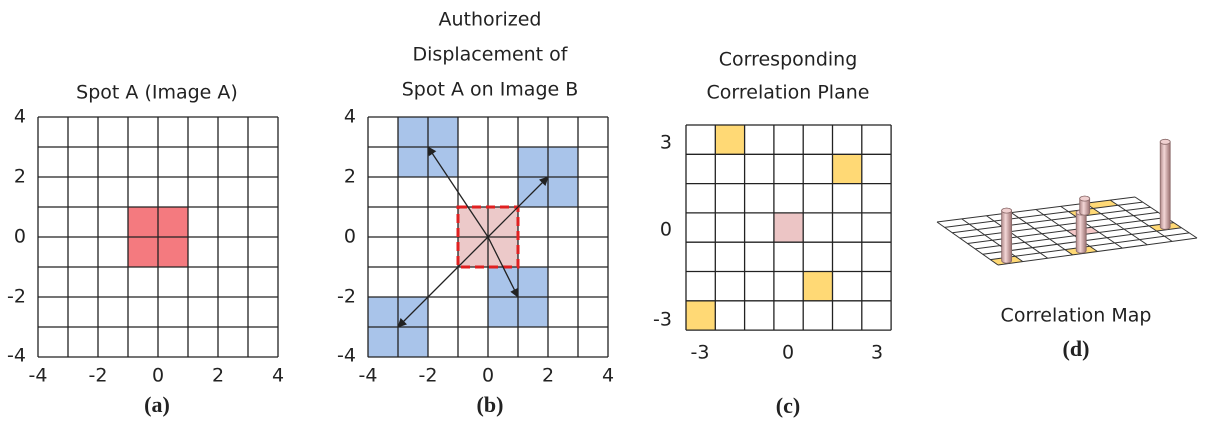 This screenshot has height=428, width=1219. What do you see at coordinates (788, 405) in the screenshot?
I see `panel-label: (c)` at bounding box center [788, 405].